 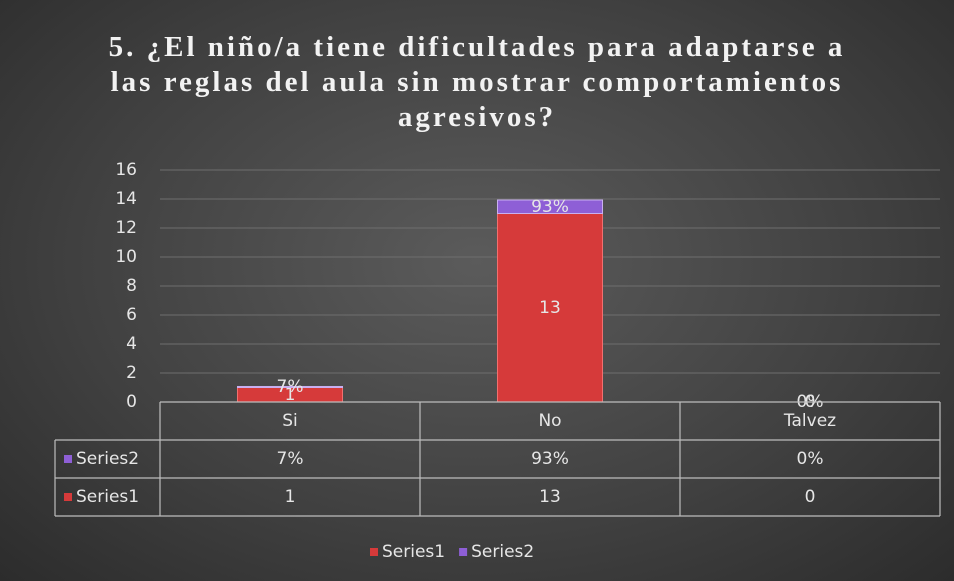 What do you see at coordinates (131, 402) in the screenshot?
I see `y-tick-label: 0` at bounding box center [131, 402].